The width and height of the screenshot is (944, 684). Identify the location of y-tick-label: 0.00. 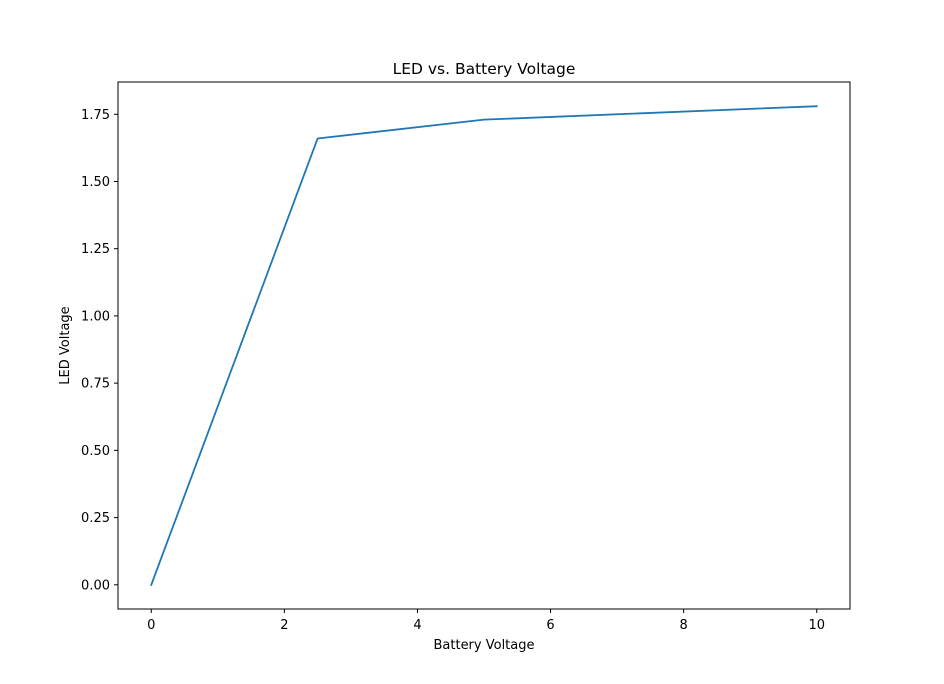
(95, 585).